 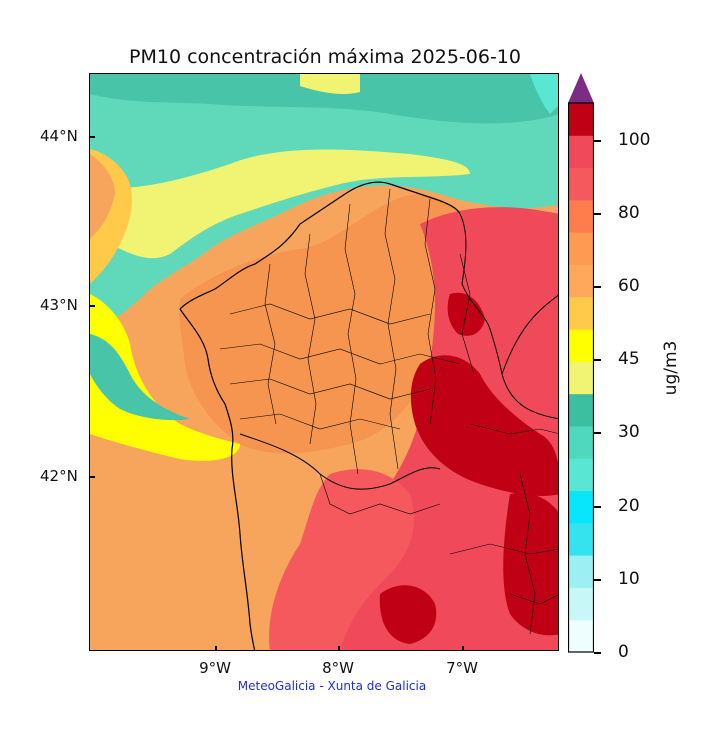 I want to click on coastline-north, so click(x=320, y=245).